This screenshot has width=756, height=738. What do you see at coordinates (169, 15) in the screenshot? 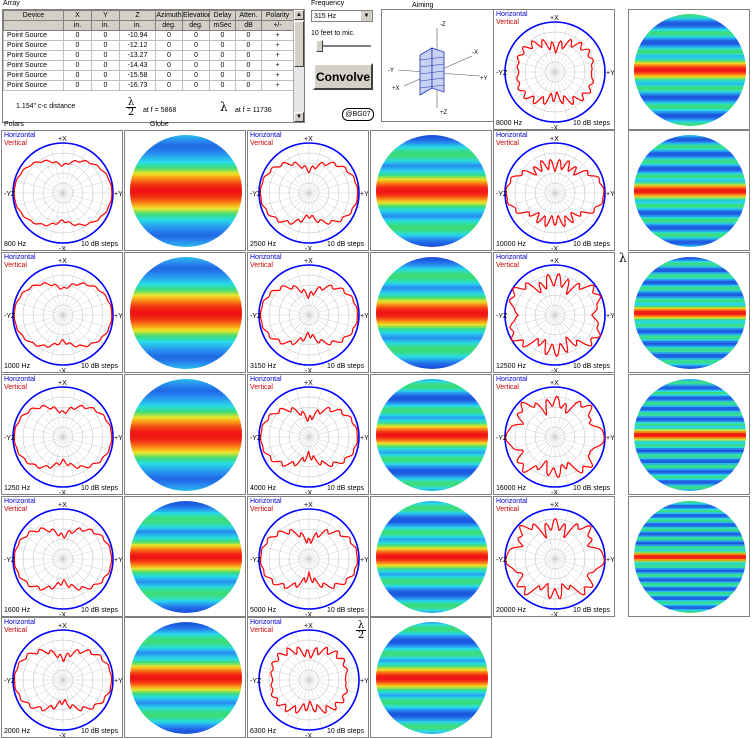
I see `column-header: Azimuth` at bounding box center [169, 15].